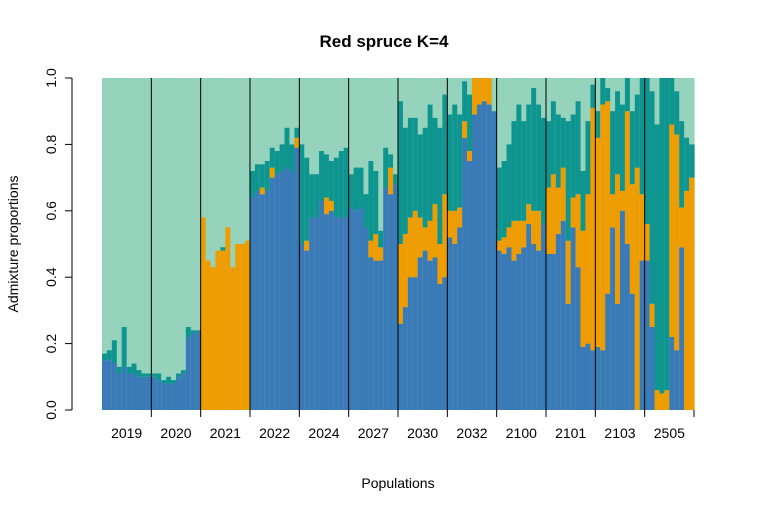 The image size is (758, 513). Describe the element at coordinates (373, 433) in the screenshot. I see `x-tick-label: 2027` at that location.